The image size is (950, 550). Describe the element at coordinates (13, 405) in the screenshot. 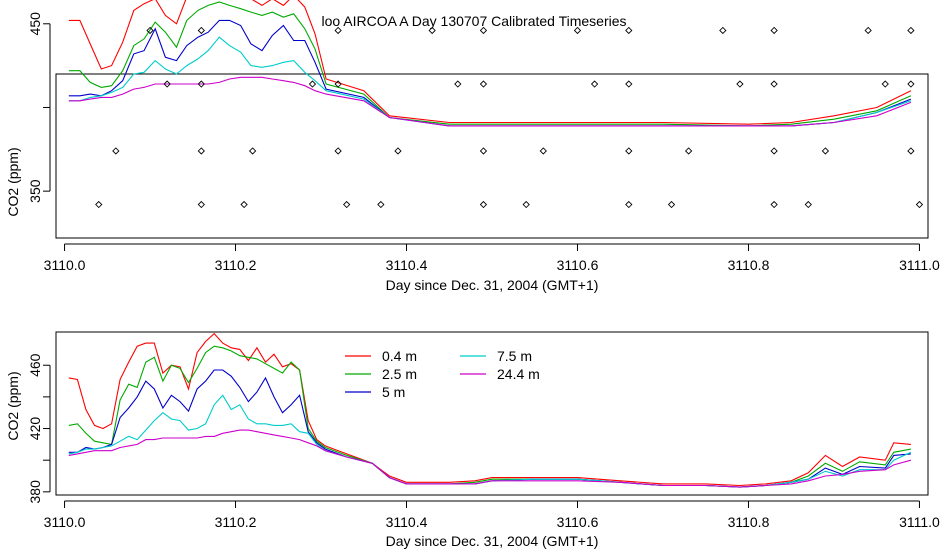

I see `bottom-y-axis-label: CO2 (ppm)` at that location.